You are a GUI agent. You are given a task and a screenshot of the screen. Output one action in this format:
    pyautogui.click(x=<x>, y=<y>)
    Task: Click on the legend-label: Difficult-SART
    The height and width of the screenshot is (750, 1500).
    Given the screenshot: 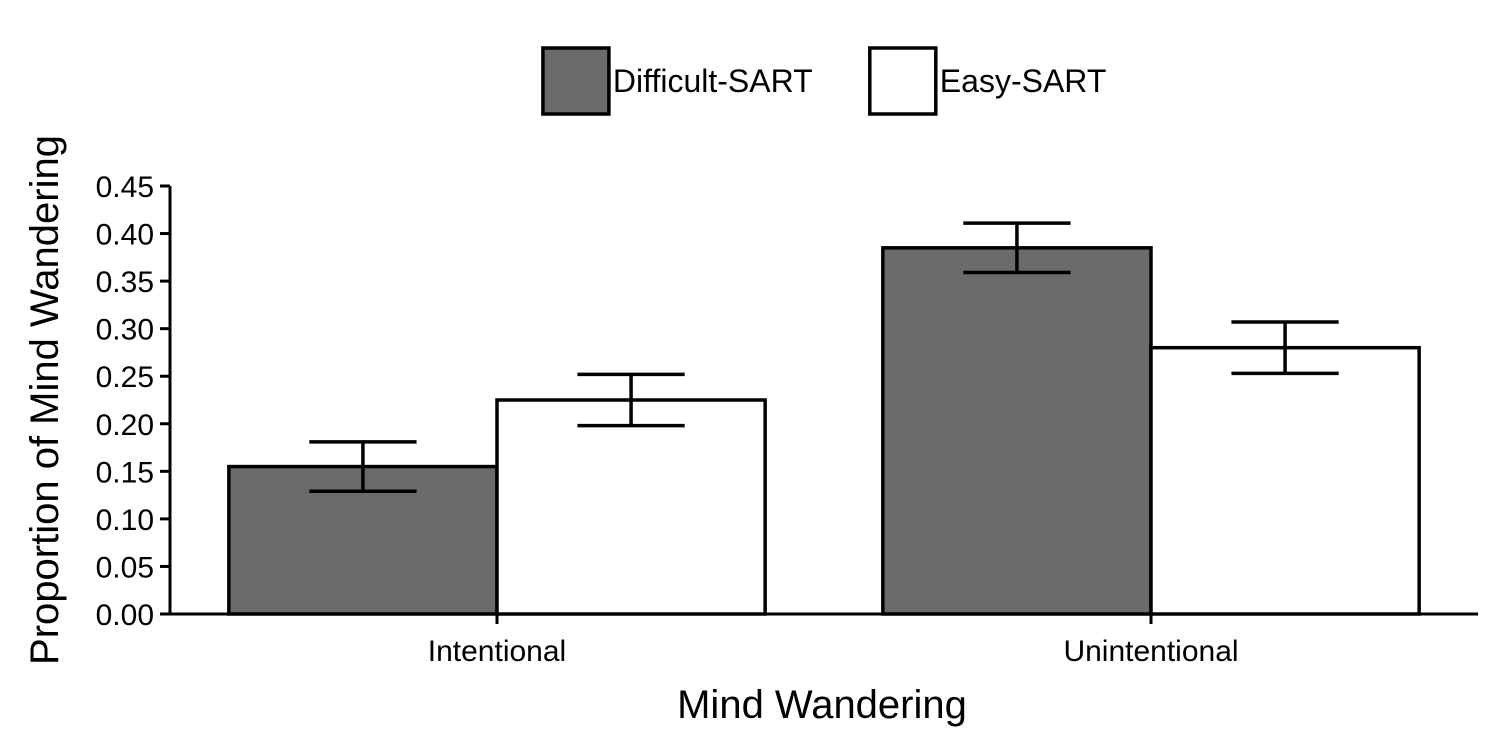 What is the action you would take?
    pyautogui.click(x=713, y=81)
    